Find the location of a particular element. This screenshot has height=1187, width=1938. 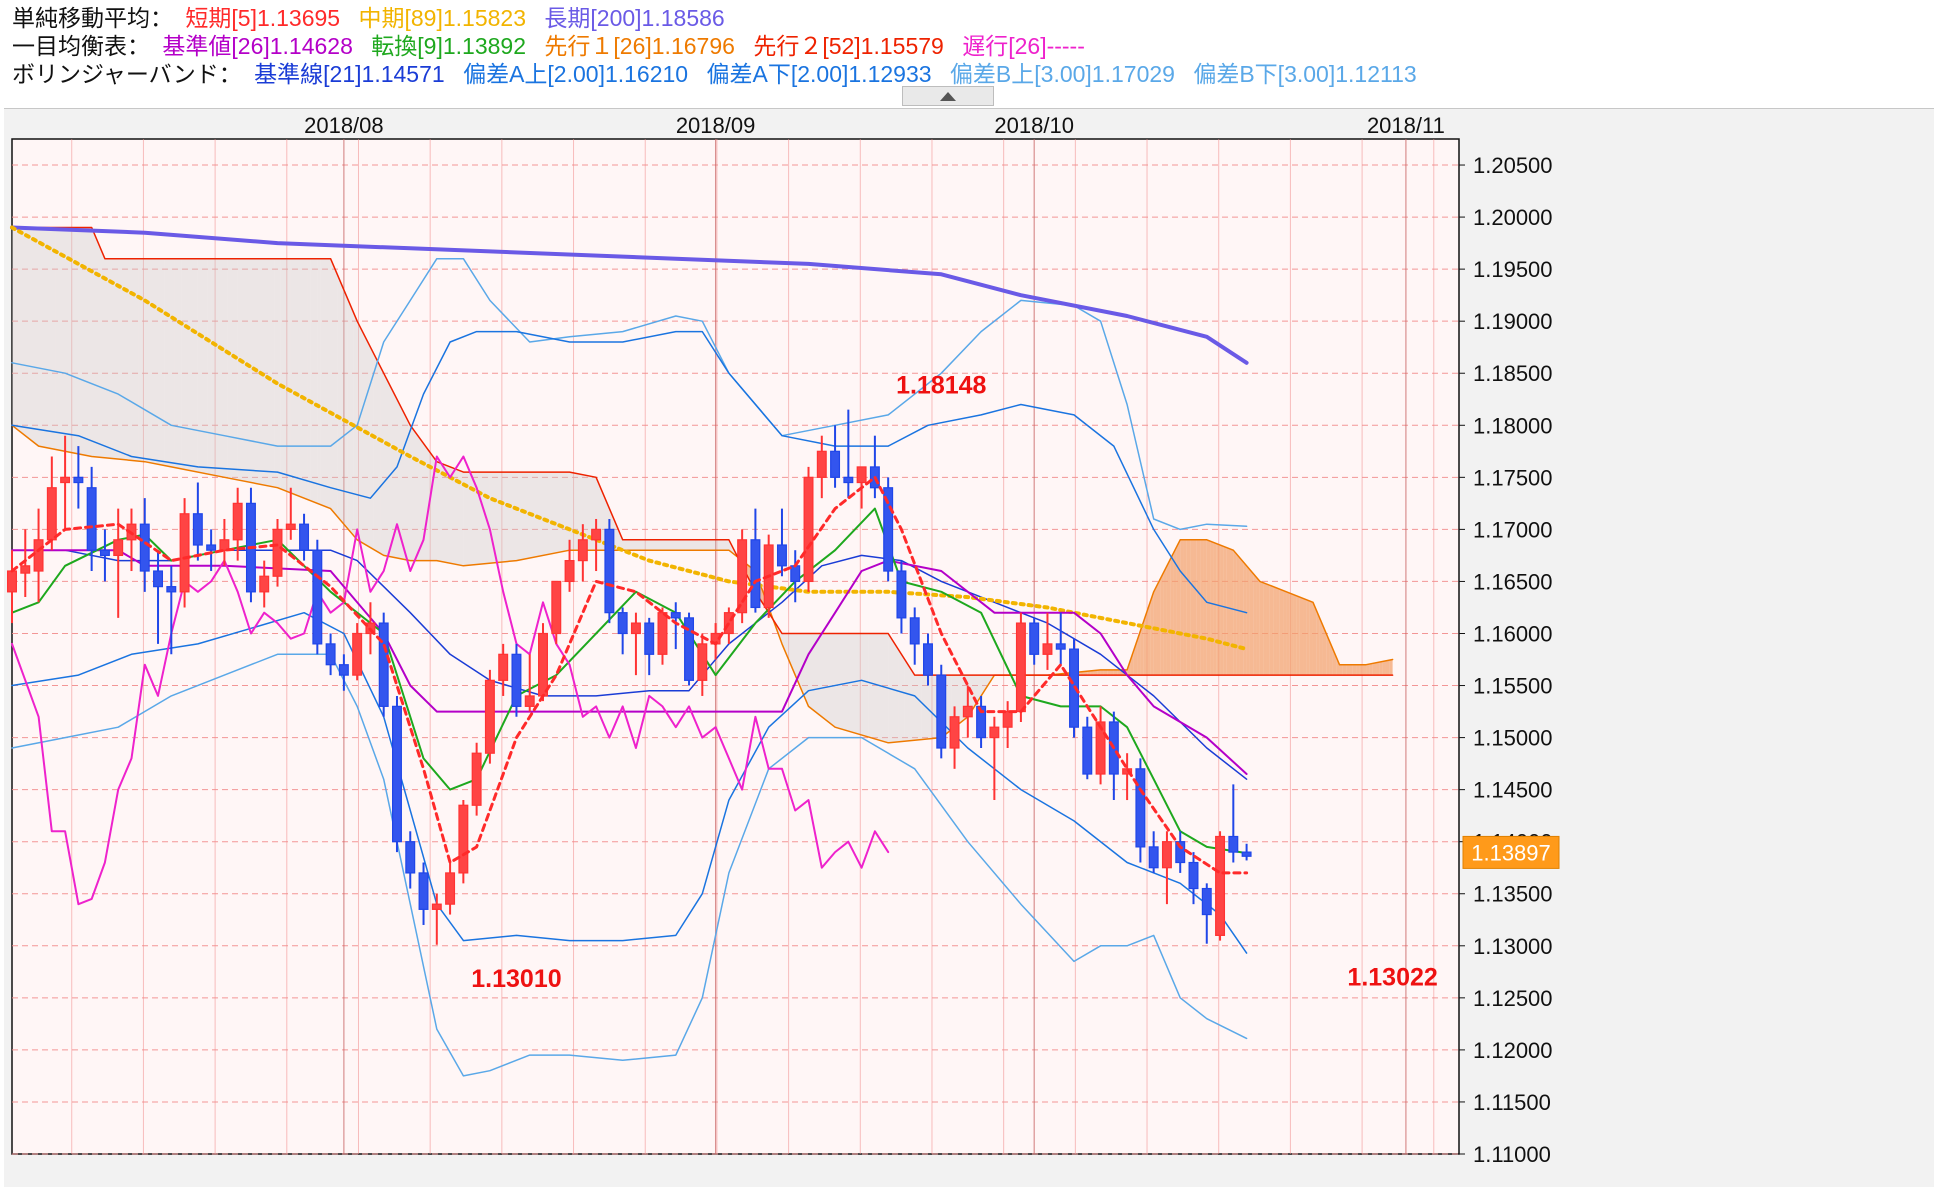

y-tick-label: 1.17000 is located at coordinates (1513, 529).